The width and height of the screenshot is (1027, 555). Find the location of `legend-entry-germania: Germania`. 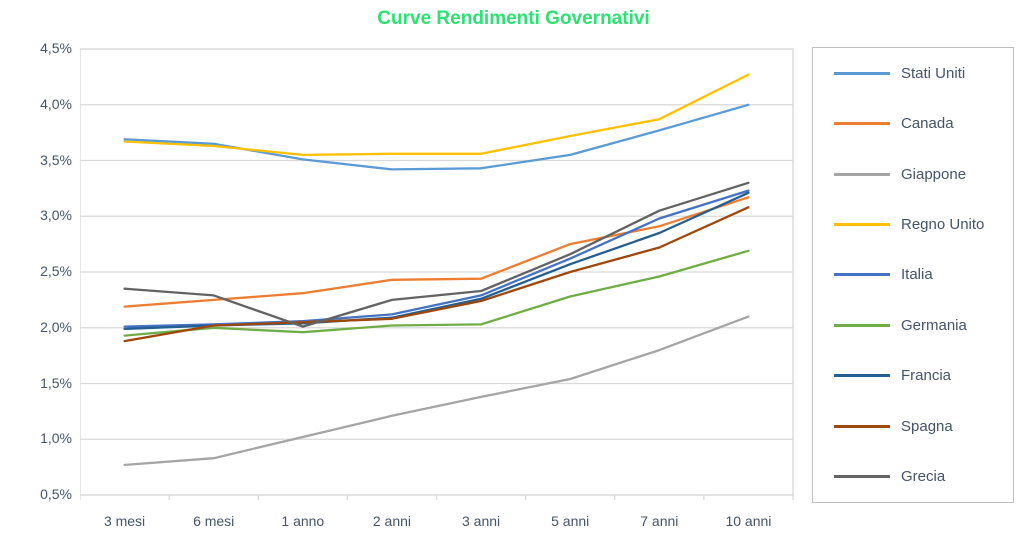

legend-entry-germania: Germania is located at coordinates (913, 325).